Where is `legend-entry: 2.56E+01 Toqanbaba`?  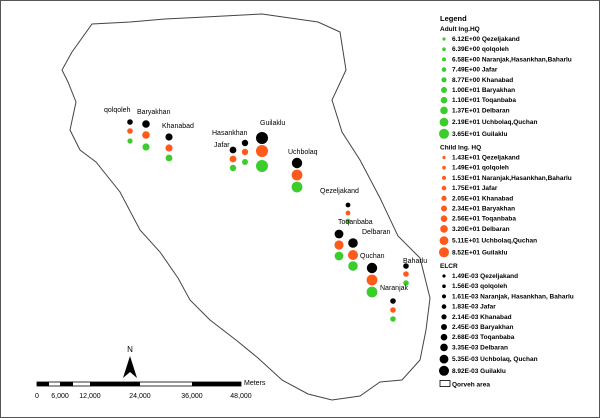 legend-entry: 2.56E+01 Toqanbaba is located at coordinates (484, 219).